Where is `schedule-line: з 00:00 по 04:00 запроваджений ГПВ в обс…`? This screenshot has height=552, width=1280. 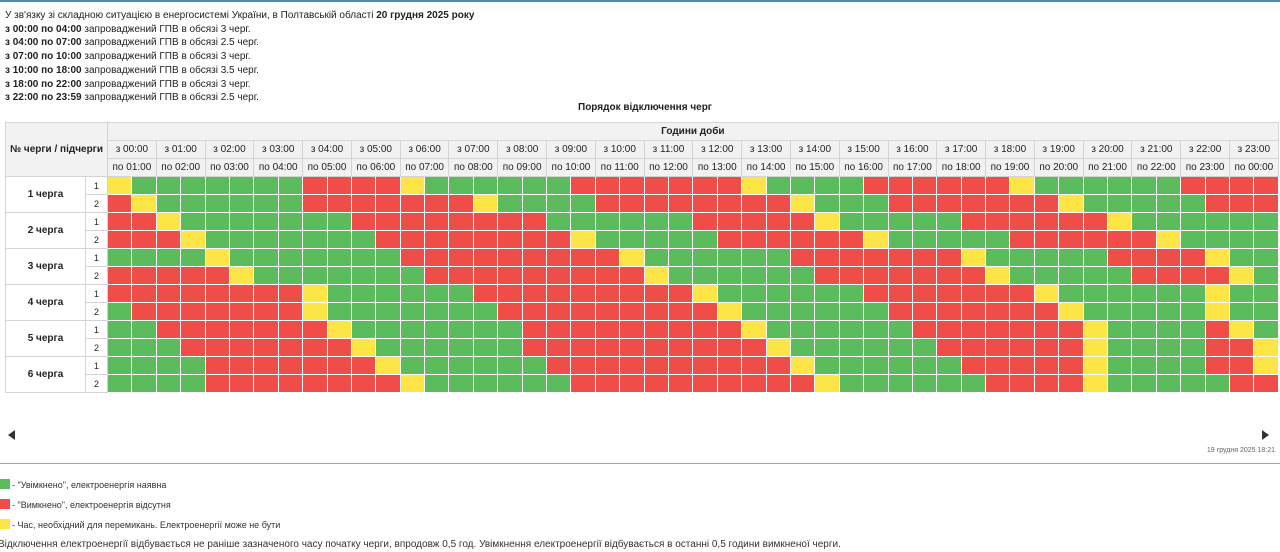 schedule-line: з 00:00 по 04:00 запроваджений ГПВ в обс… is located at coordinates (239, 30).